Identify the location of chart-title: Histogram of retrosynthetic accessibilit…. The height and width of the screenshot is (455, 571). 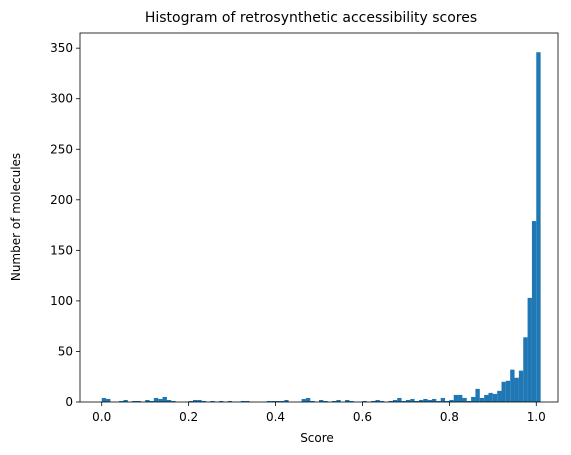
(311, 18).